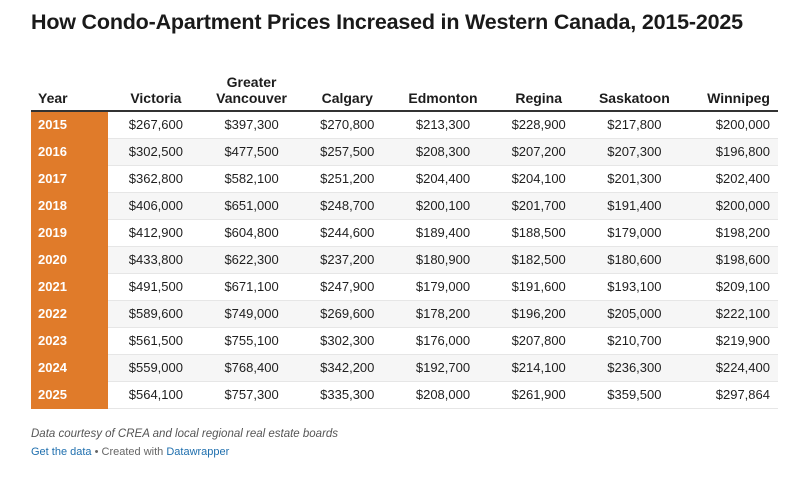 The image size is (812, 477). Describe the element at coordinates (443, 314) in the screenshot. I see `price-cell: $178,200` at that location.